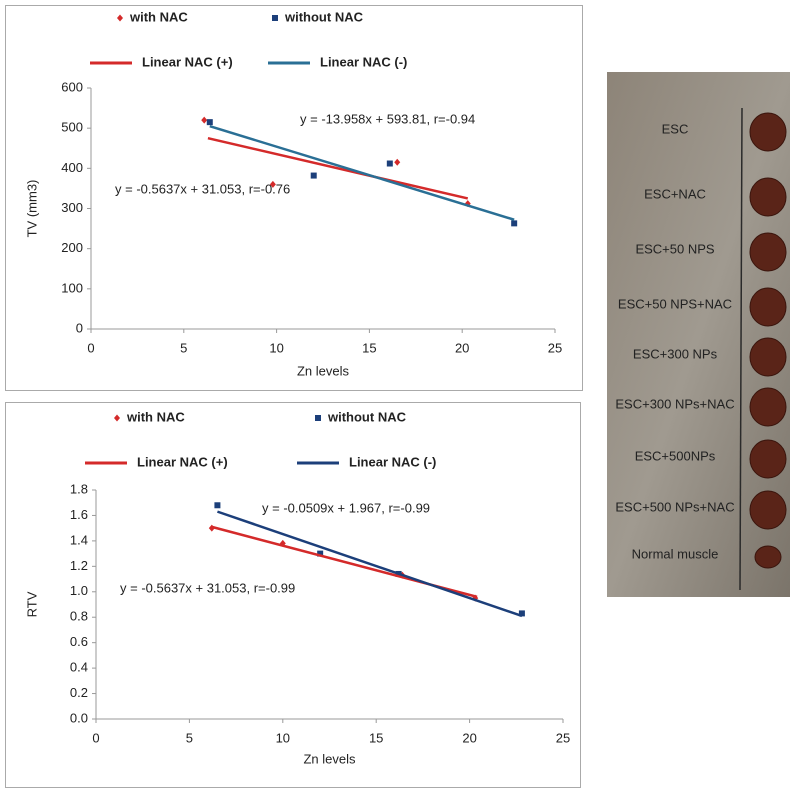  What do you see at coordinates (72, 167) in the screenshot?
I see `y-tick-label: 400` at bounding box center [72, 167].